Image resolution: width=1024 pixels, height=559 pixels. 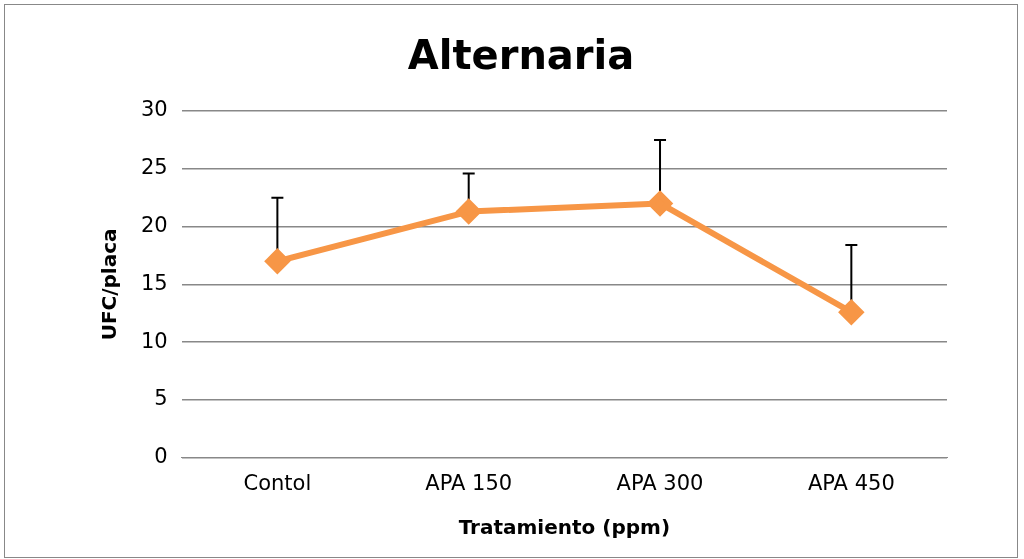 What do you see at coordinates (660, 482) in the screenshot?
I see `x-tick-label: APA 300` at bounding box center [660, 482].